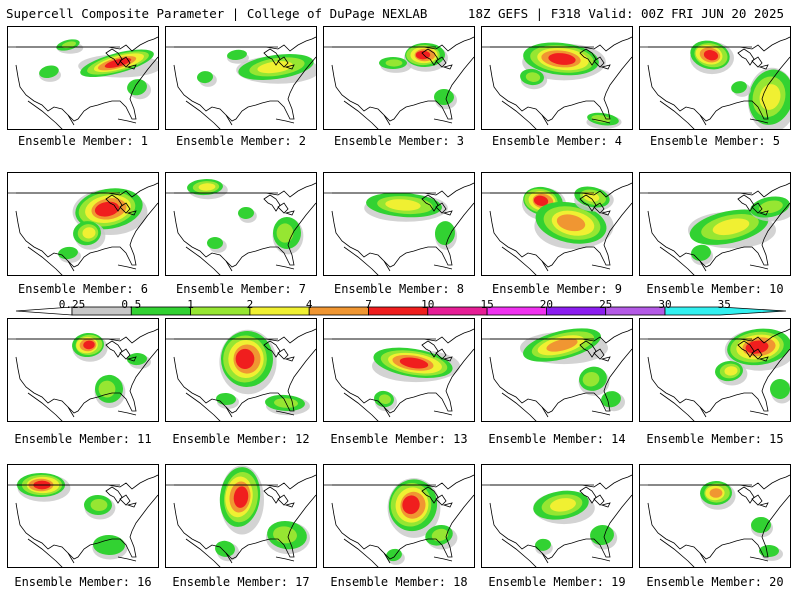 The height and width of the screenshot is (600, 800). I want to click on panel-label: Ensemble Member: 11, so click(83, 439).